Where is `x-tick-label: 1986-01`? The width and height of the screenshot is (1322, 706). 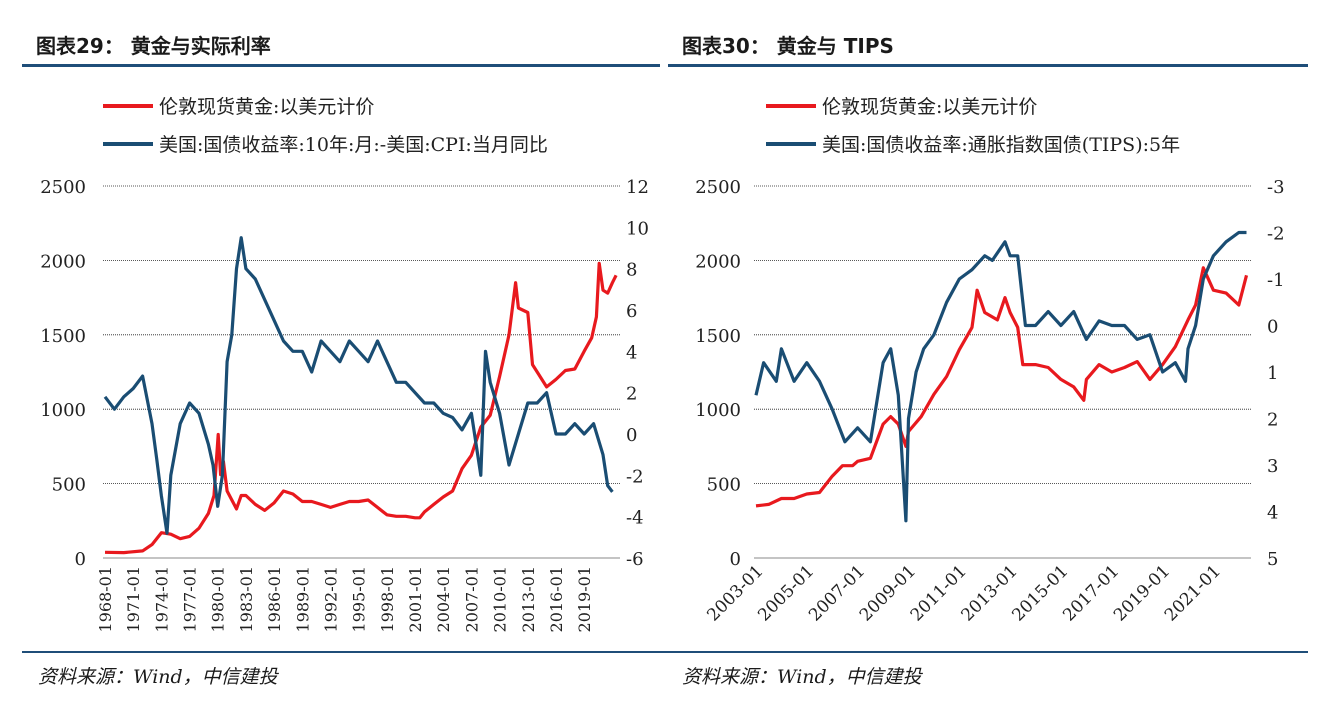
x-tick-label: 1986-01 is located at coordinates (274, 599).